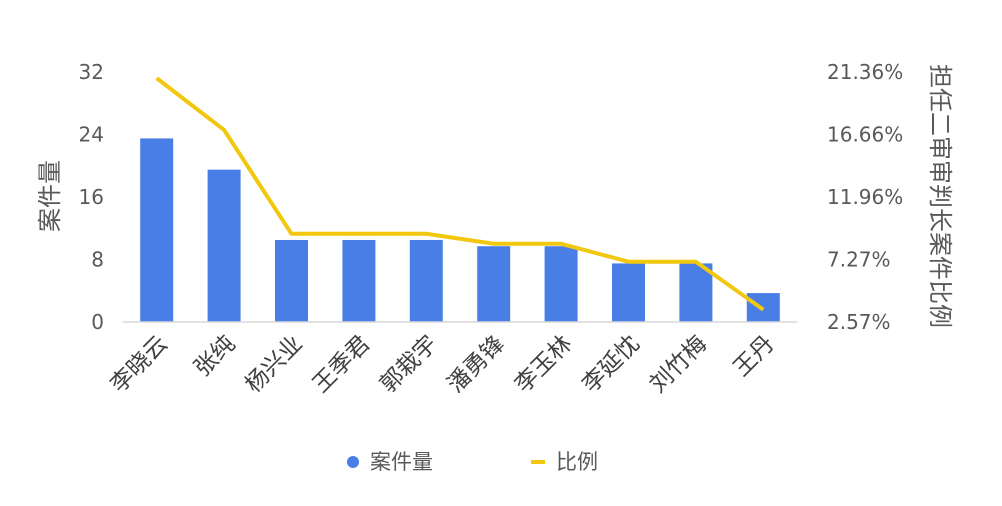 This screenshot has height=506, width=1002. I want to click on legend-bar-label: 案件量, so click(401, 462).